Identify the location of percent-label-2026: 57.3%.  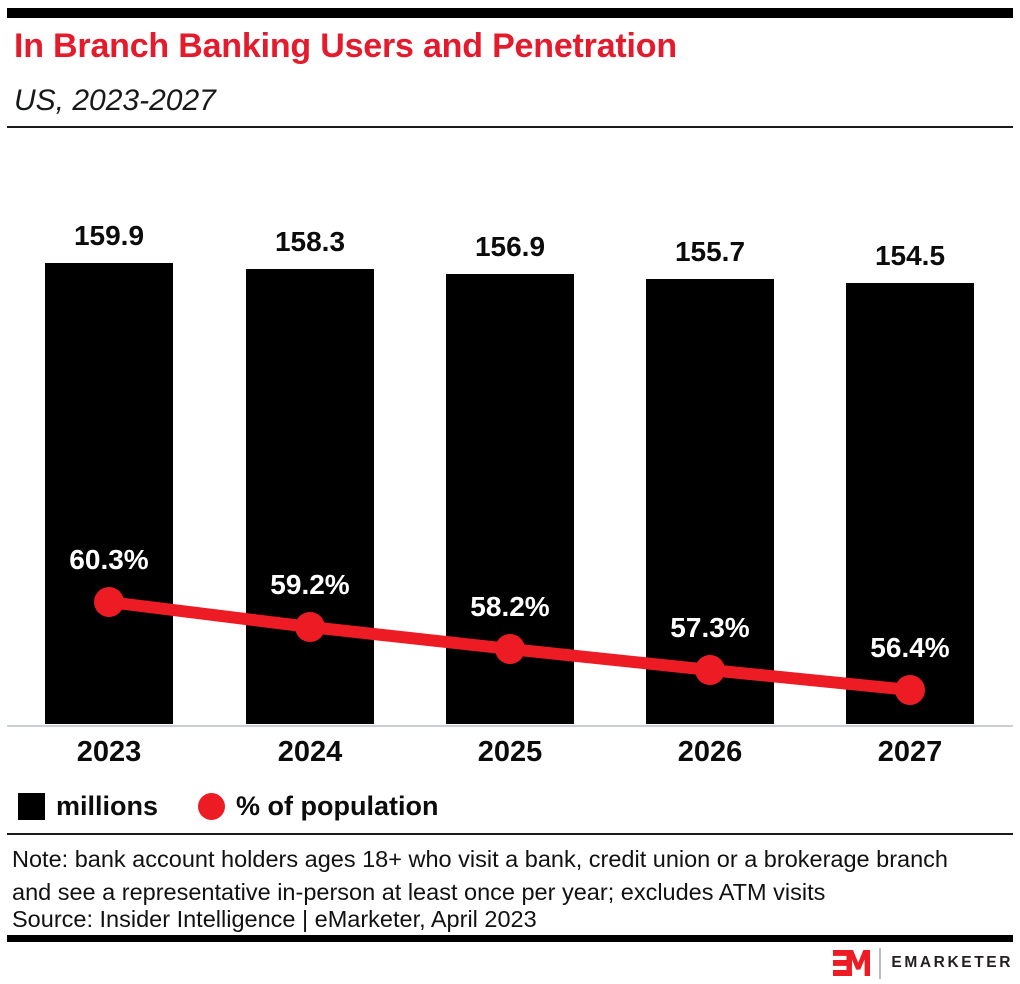
(710, 627).